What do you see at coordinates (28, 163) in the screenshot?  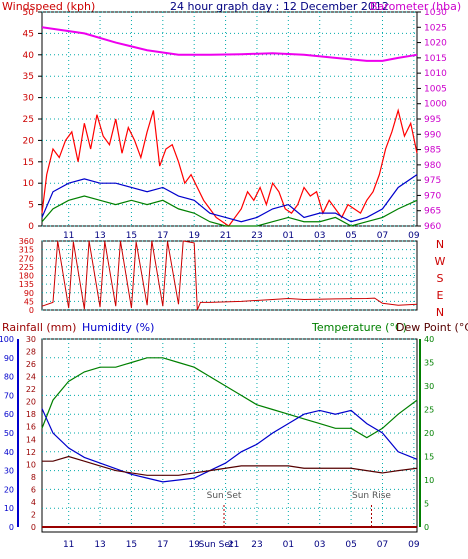 I see `y-tick-label: 15` at bounding box center [28, 163].